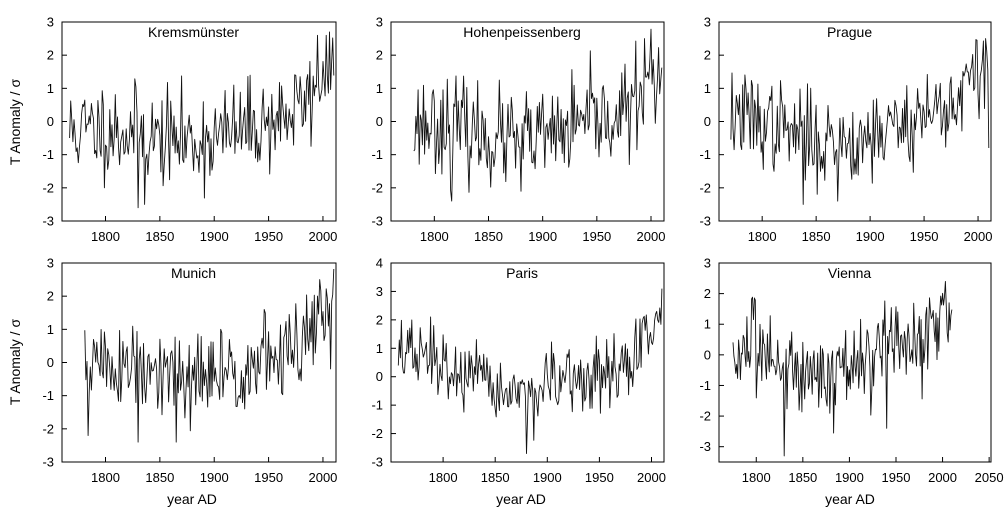 Image resolution: width=1008 pixels, height=508 pixels. What do you see at coordinates (850, 499) in the screenshot?
I see `x-axis-title-right: year AD` at bounding box center [850, 499].